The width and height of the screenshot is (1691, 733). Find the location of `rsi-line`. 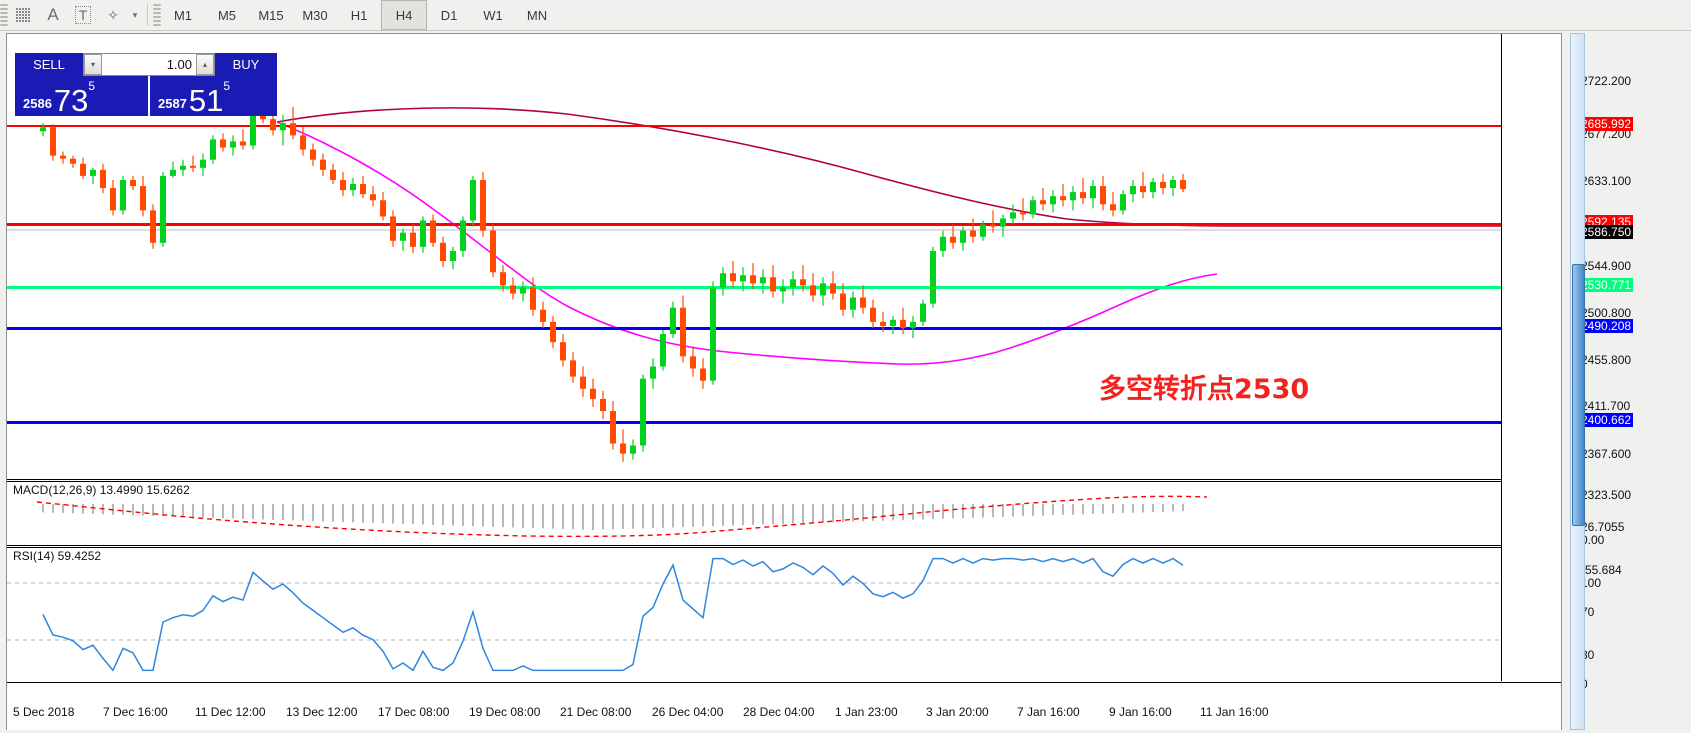

rsi-line is located at coordinates (613, 614).